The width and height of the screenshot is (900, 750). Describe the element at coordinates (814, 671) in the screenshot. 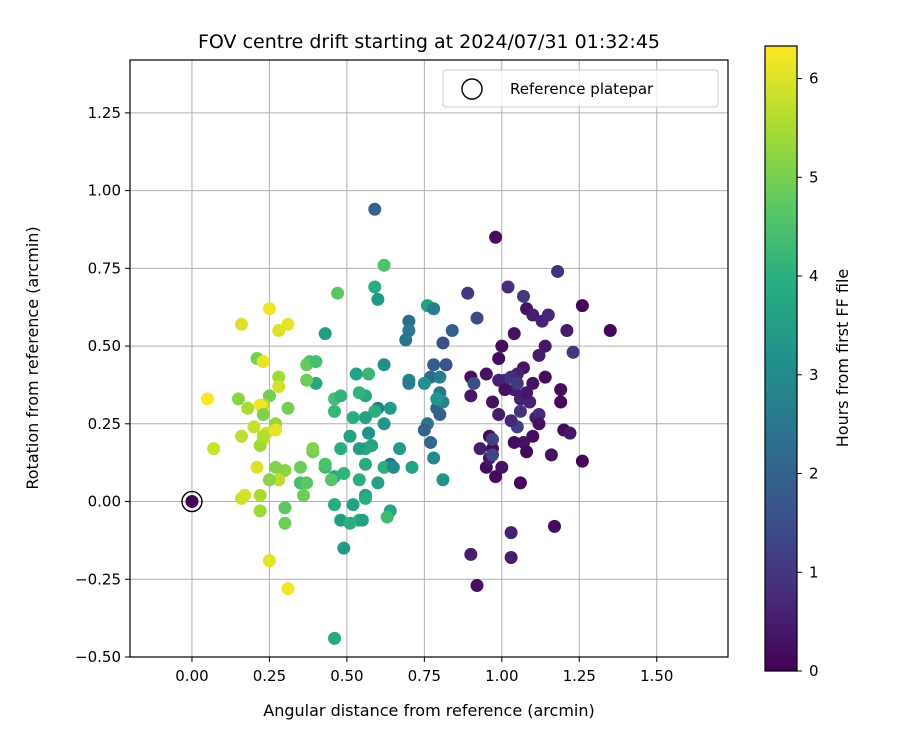

I see `colorbar-tick-label: 0` at that location.